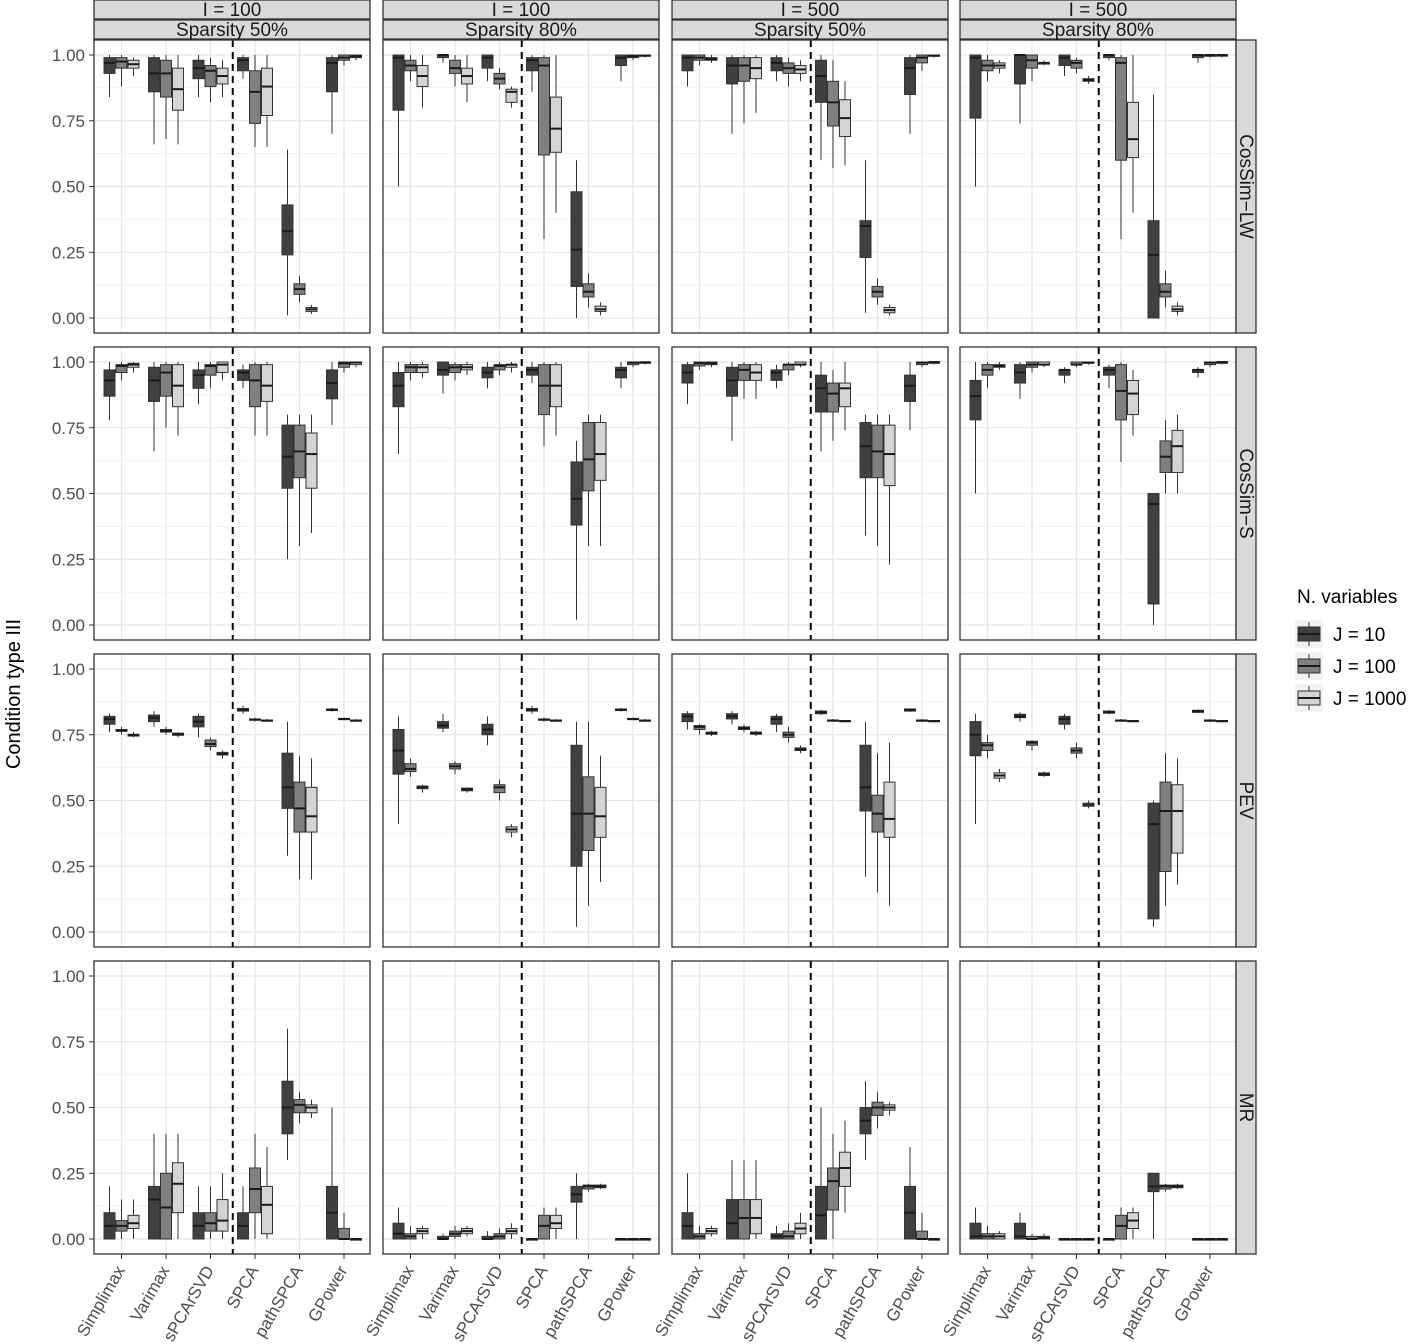  I want to click on legend-label: J = 1000, so click(1369, 699).